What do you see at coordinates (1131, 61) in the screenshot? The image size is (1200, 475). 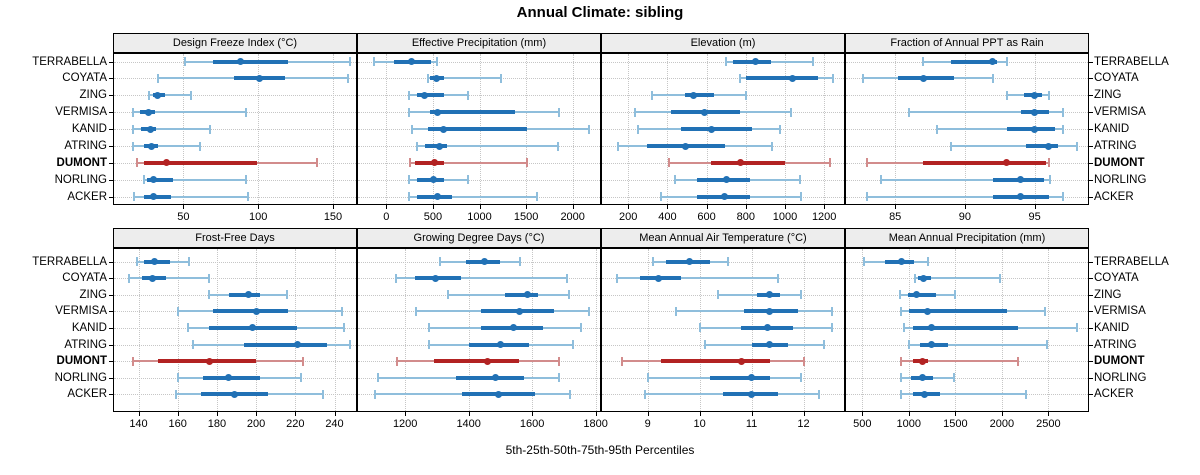 I see `site-label-right: TERRABELLA` at bounding box center [1131, 61].